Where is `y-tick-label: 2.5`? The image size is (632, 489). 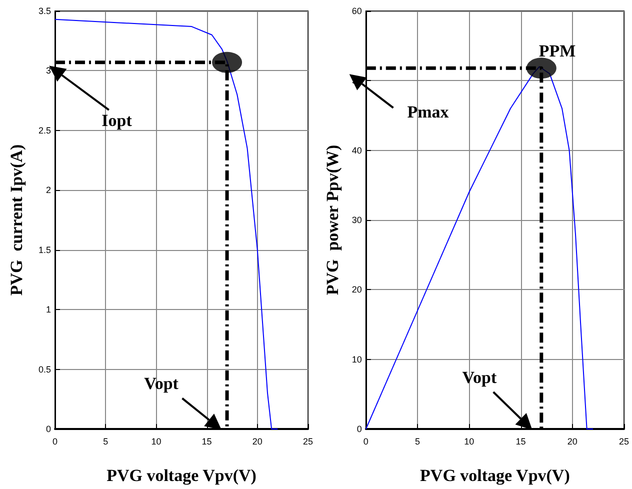 y-tick-label: 2.5 is located at coordinates (44, 130).